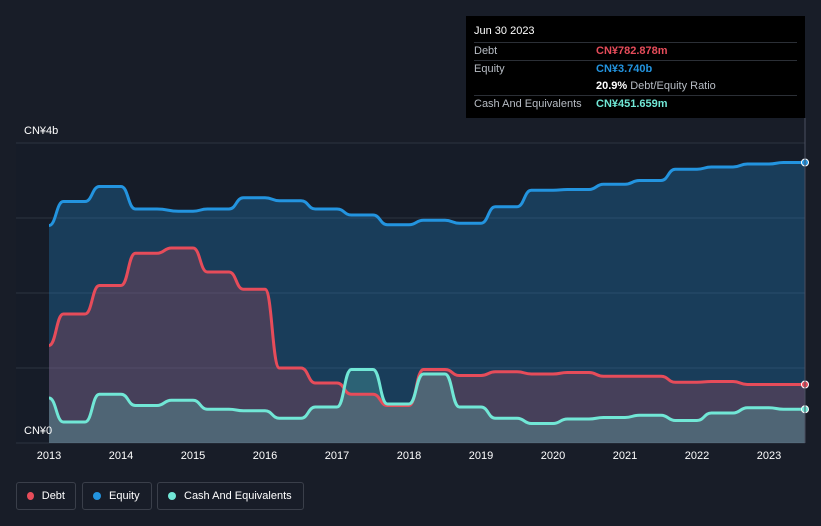 This screenshot has height=526, width=821. What do you see at coordinates (769, 456) in the screenshot?
I see `x-tick-label: 2023` at bounding box center [769, 456].